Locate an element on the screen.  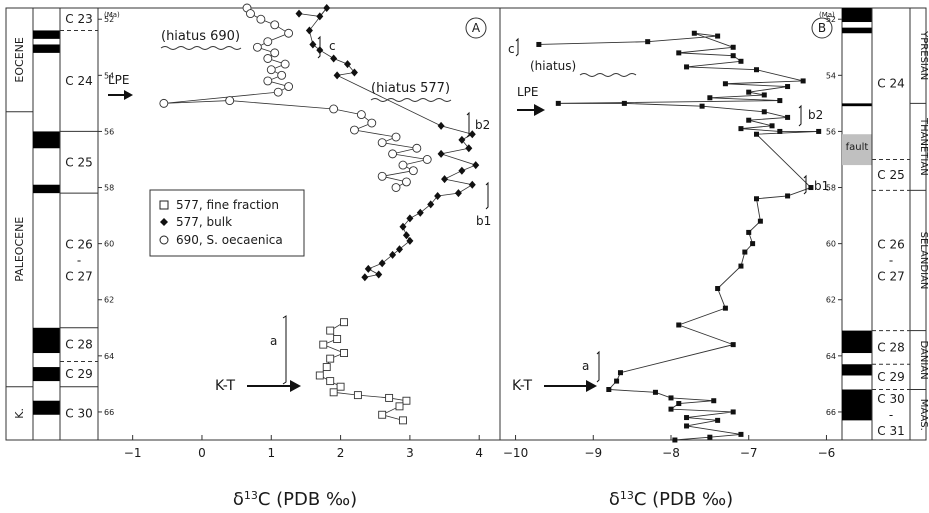
epoch-bands-a: EOCENE PALEOCENE K. is located at coordinates (19, 228).